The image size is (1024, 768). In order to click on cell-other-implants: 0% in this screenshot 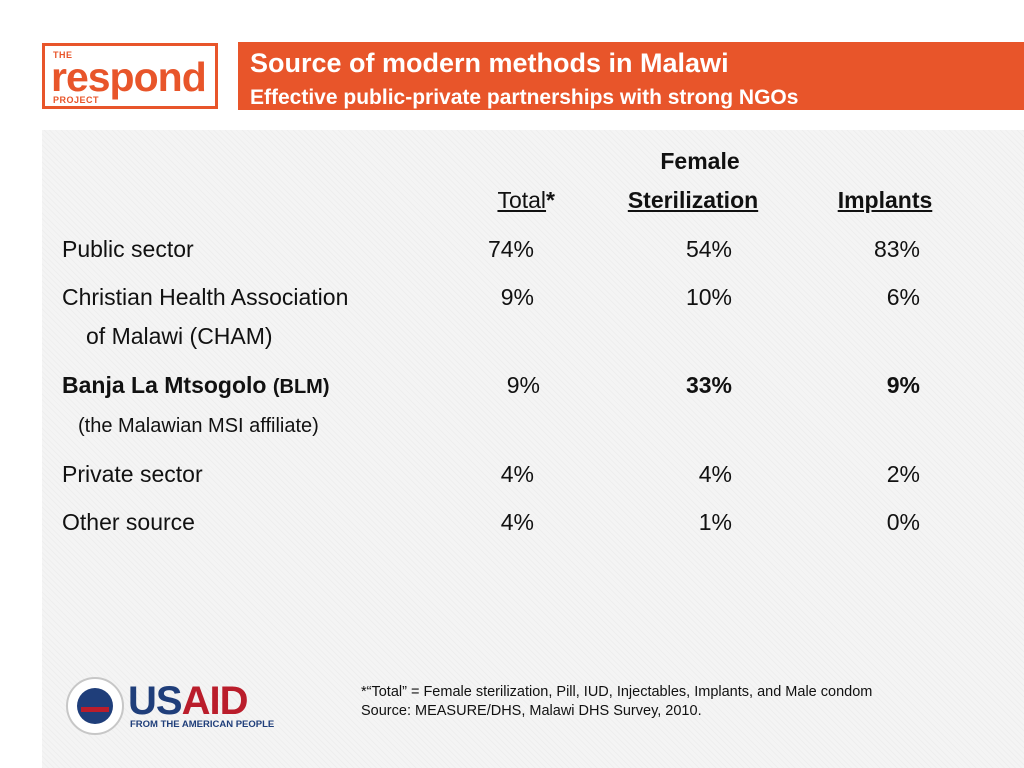, I will do `click(903, 522)`.